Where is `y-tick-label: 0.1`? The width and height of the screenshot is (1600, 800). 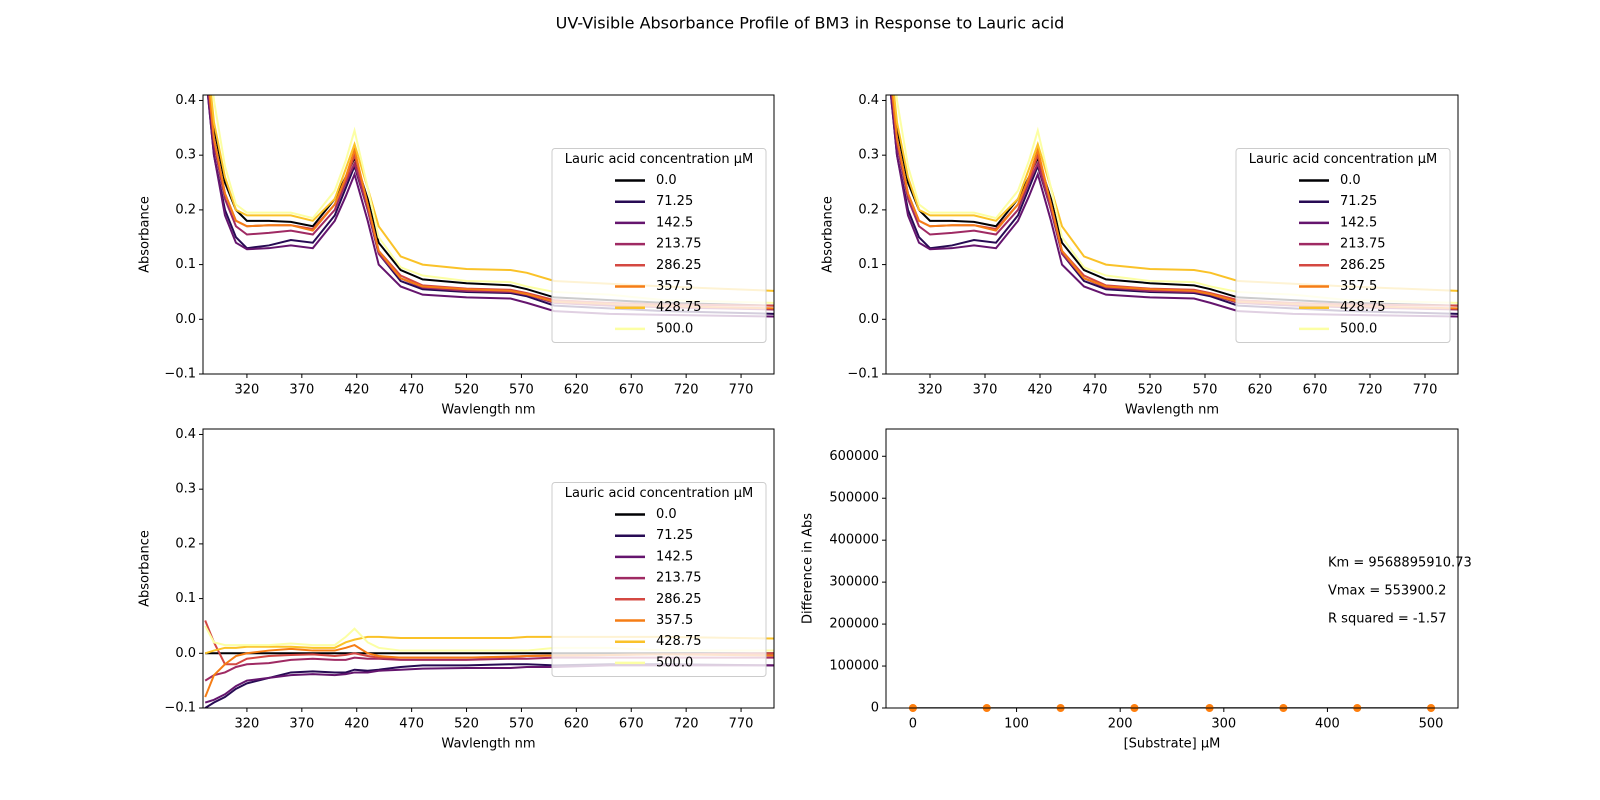
y-tick-label: 0.1 is located at coordinates (185, 598).